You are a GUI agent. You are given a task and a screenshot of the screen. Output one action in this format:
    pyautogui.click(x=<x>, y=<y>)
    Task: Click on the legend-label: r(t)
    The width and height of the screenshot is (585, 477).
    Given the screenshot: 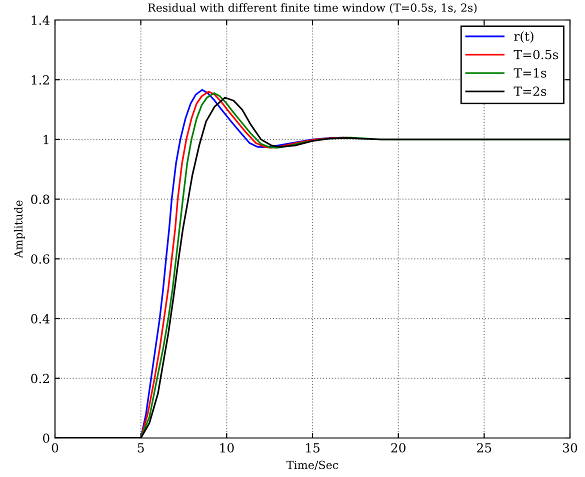 What is the action you would take?
    pyautogui.click(x=524, y=37)
    